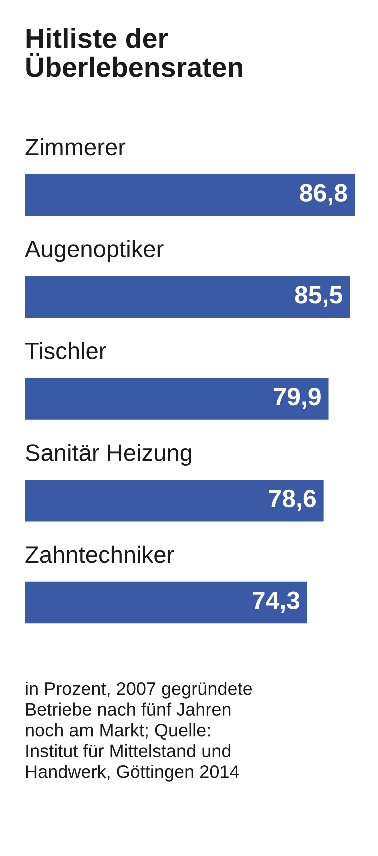  Describe the element at coordinates (292, 501) in the screenshot. I see `data-label: 78,6` at that location.